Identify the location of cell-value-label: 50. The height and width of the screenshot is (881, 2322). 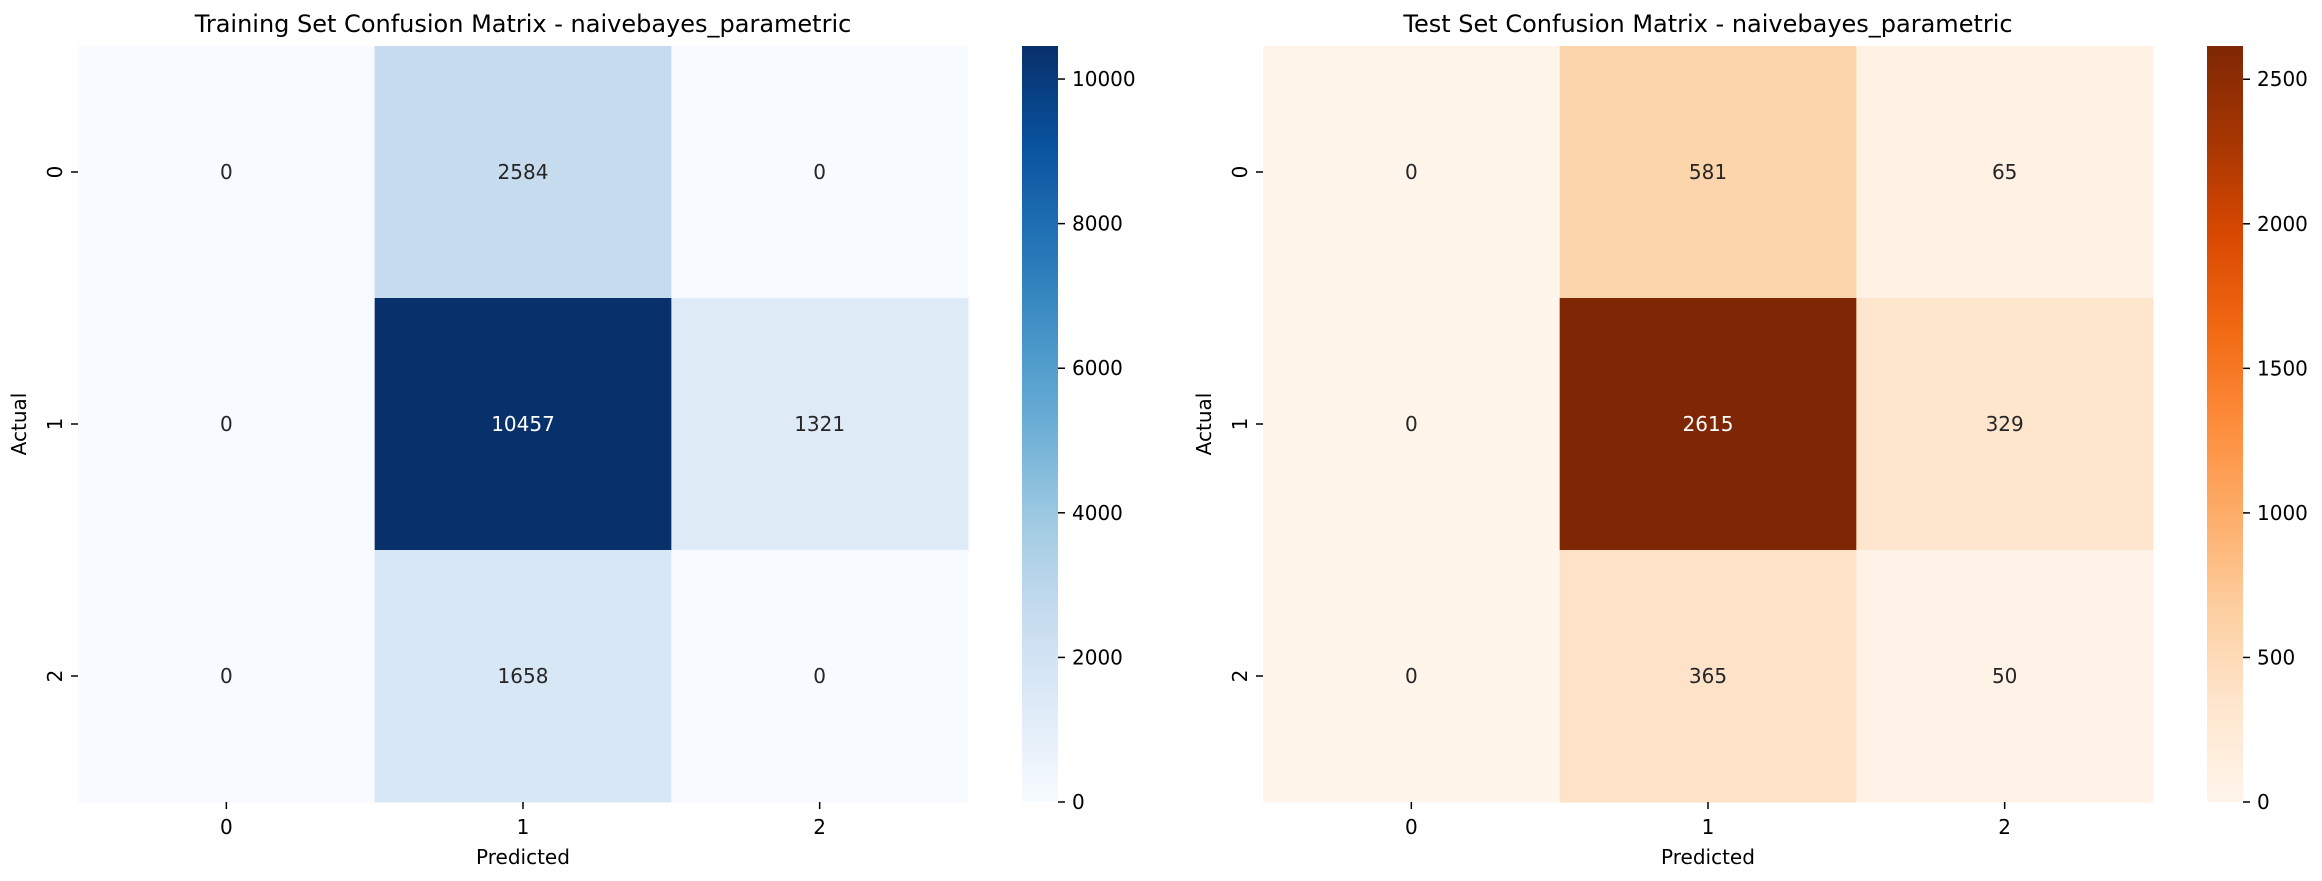
(2004, 676).